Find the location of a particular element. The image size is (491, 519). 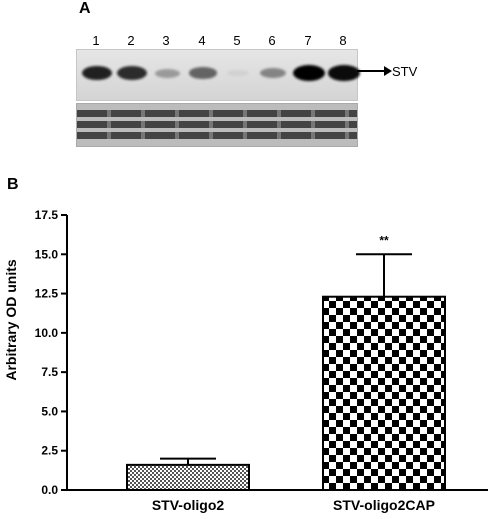

lane-number: 6 is located at coordinates (272, 40).